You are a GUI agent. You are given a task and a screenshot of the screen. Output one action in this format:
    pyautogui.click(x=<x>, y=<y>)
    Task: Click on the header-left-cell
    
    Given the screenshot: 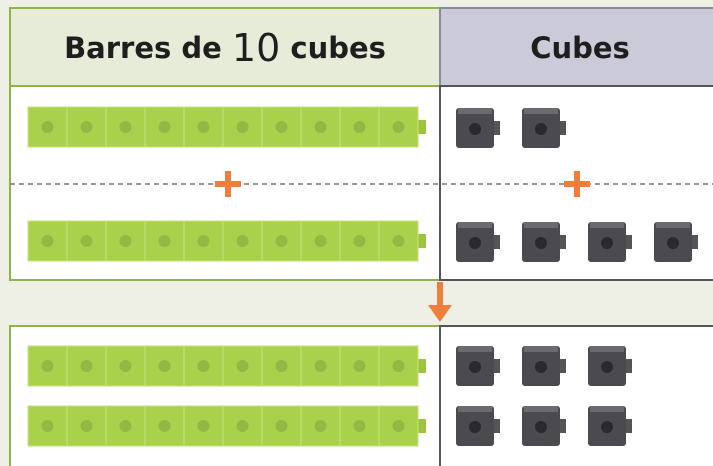 What is the action you would take?
    pyautogui.click(x=225, y=47)
    